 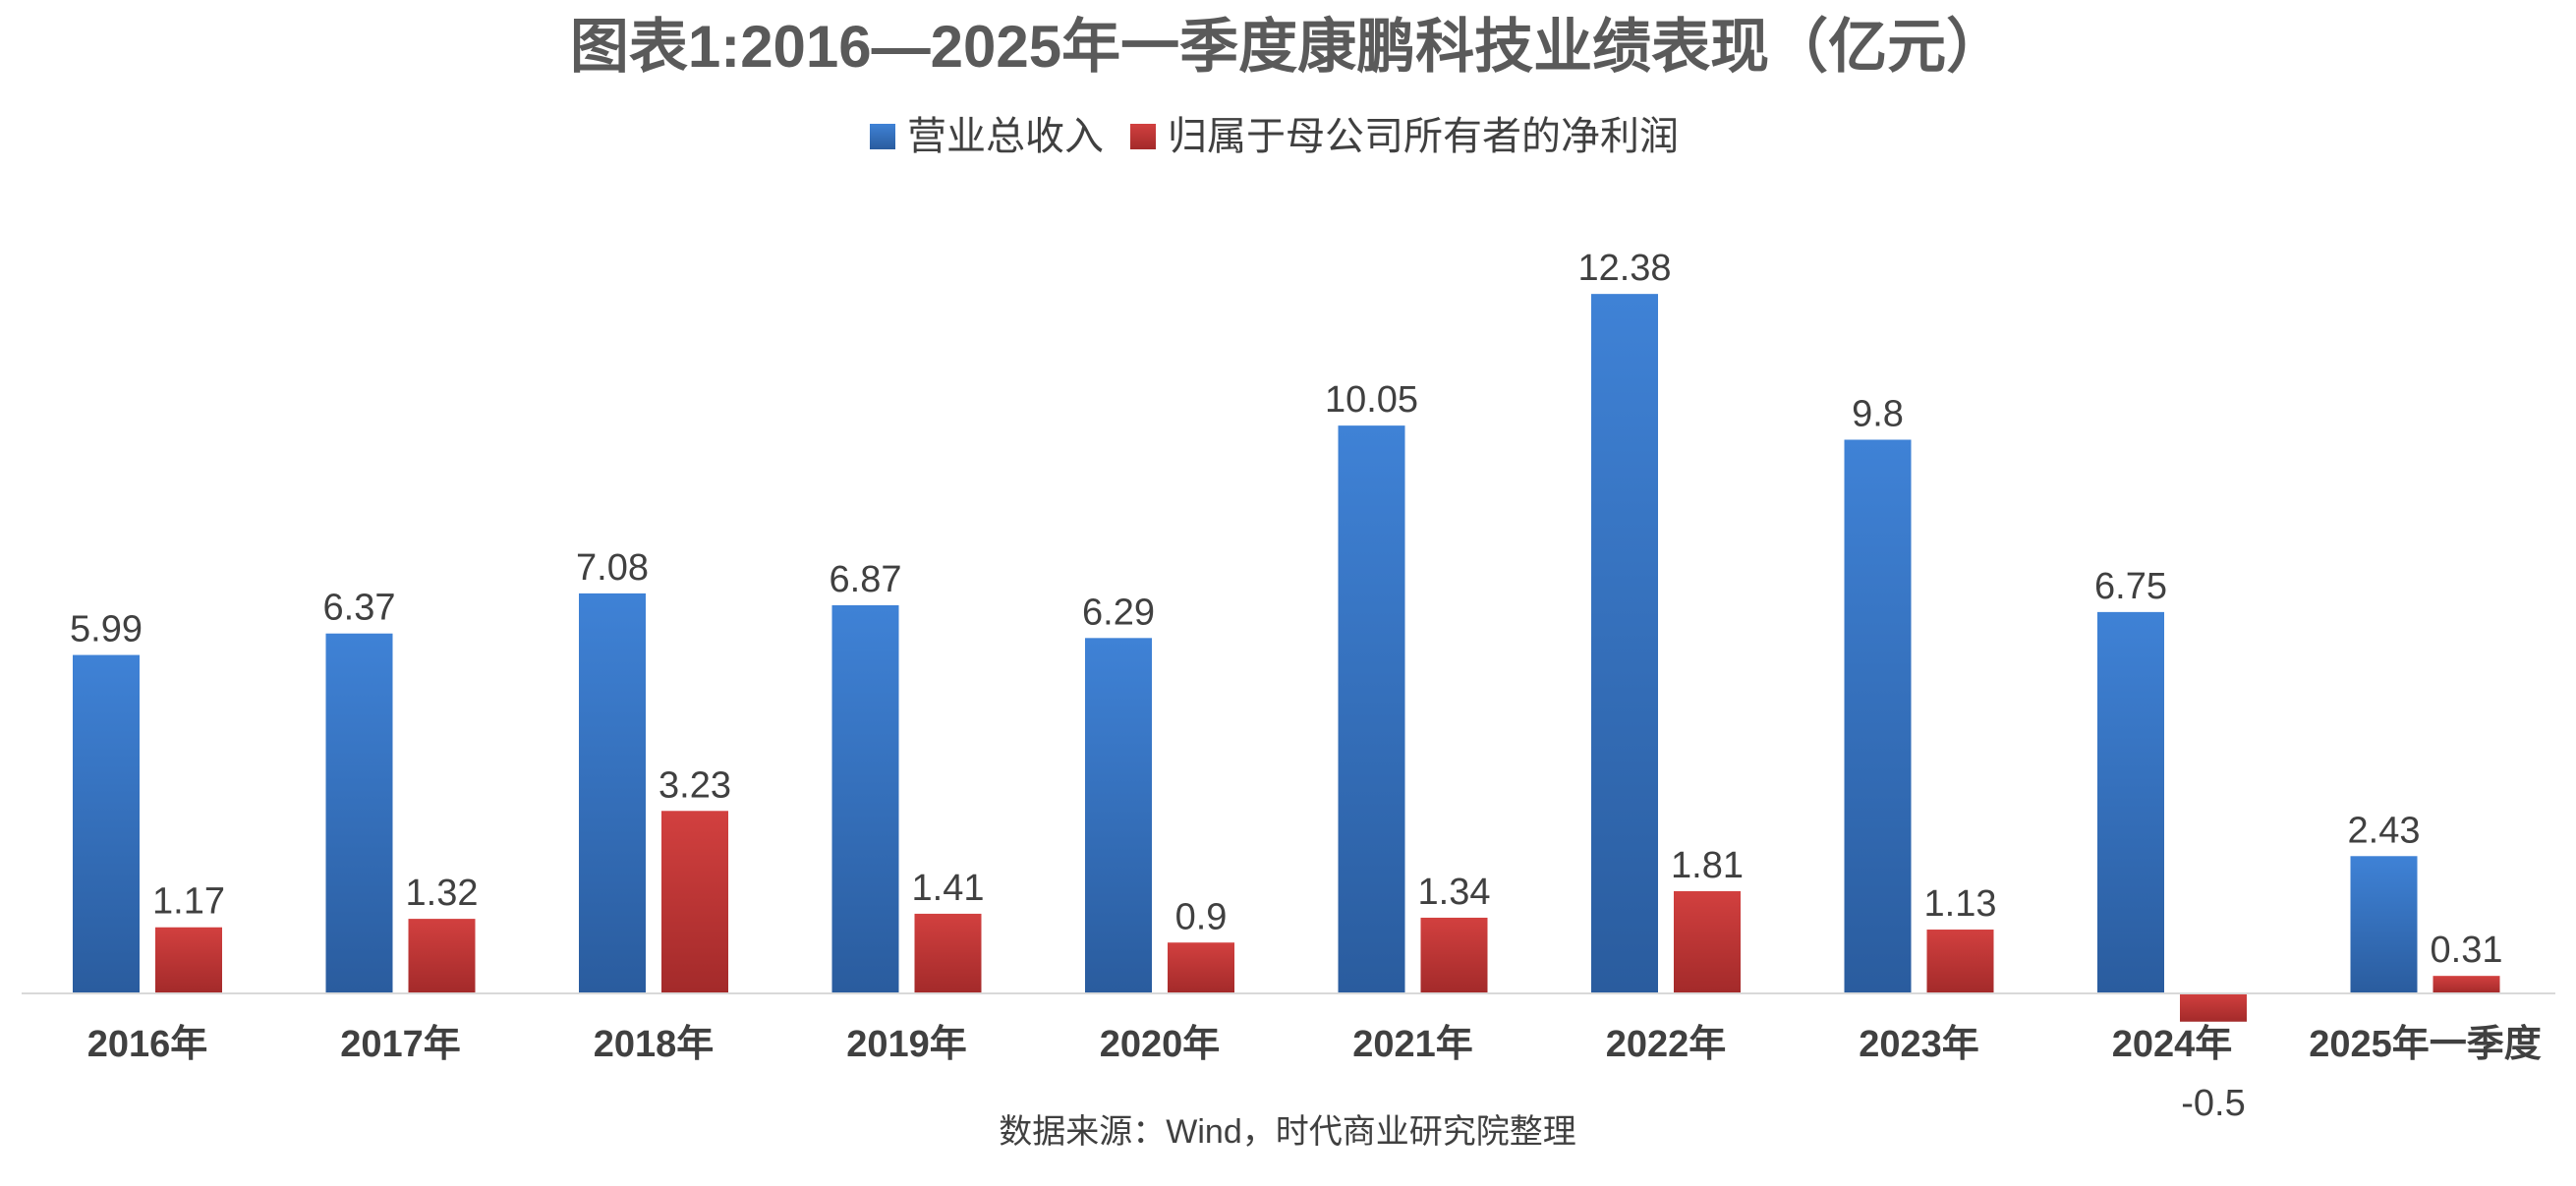 I want to click on x-tick-label: 2017年, so click(x=401, y=1045).